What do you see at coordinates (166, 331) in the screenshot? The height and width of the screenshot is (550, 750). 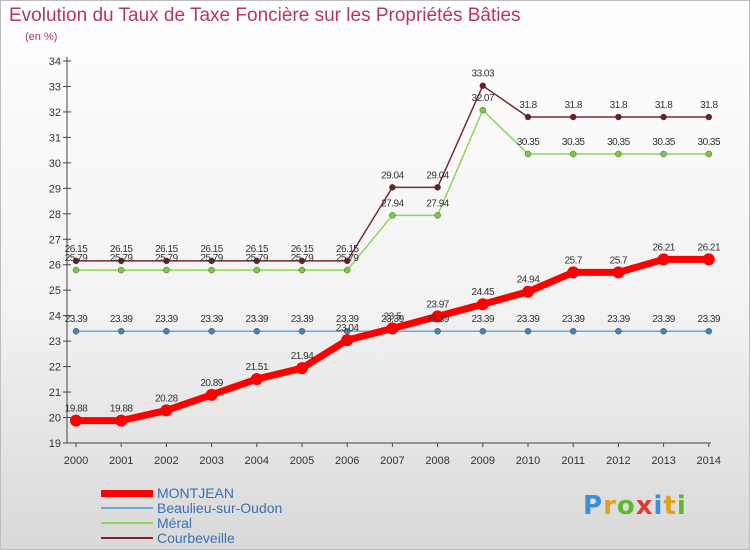 I see `point-beaulieu-sur-oudon-2002` at bounding box center [166, 331].